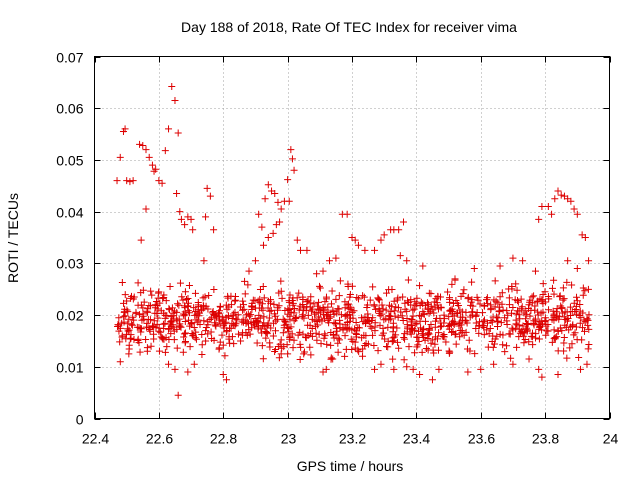 This screenshot has height=480, width=640. What do you see at coordinates (69, 239) in the screenshot?
I see `y-tick-labels: 0 0.01 0.02 0.03 0.04 0.05 0.06 0.07` at bounding box center [69, 239].